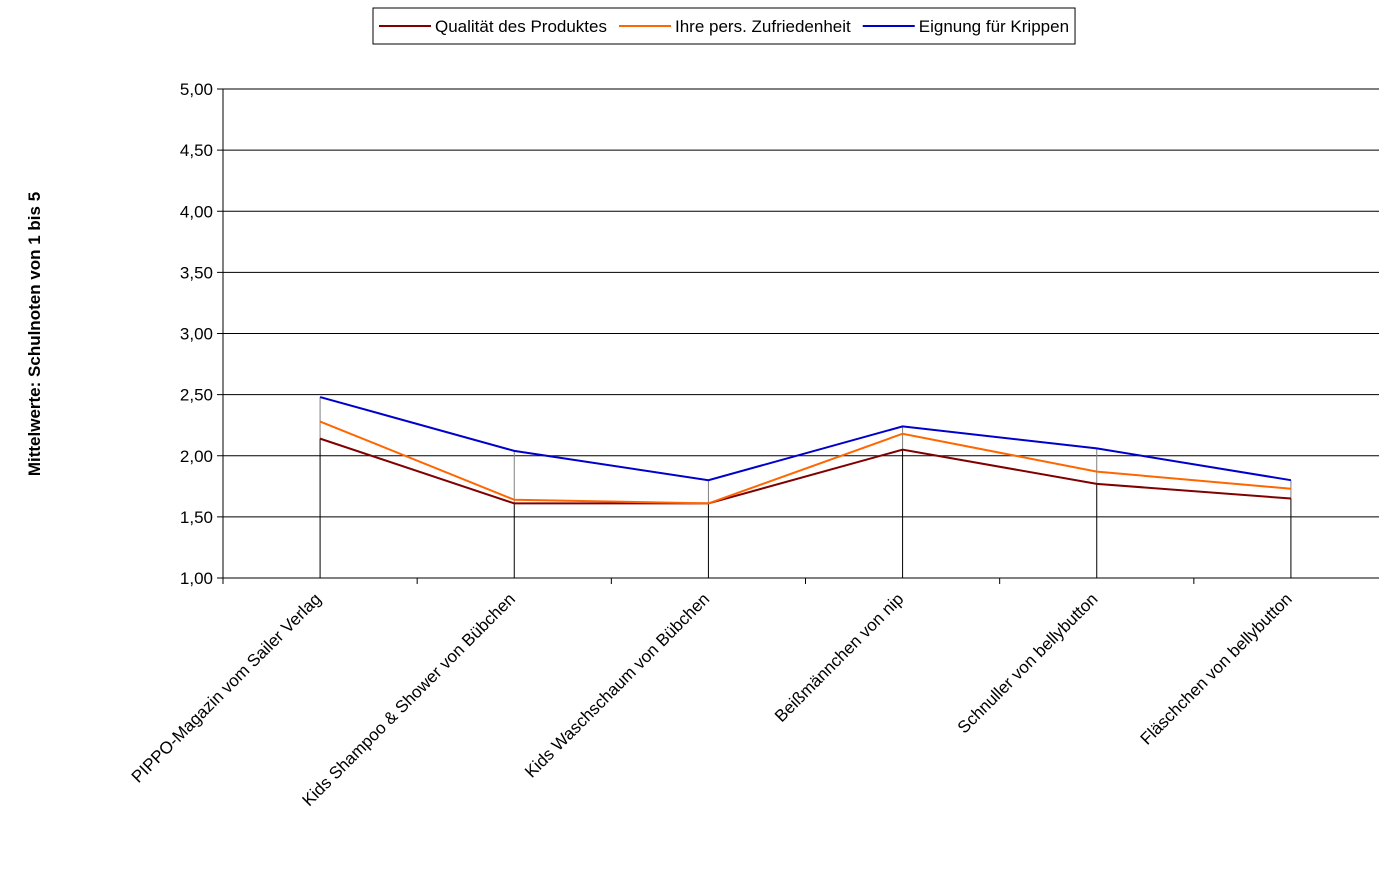  Describe the element at coordinates (196, 395) in the screenshot. I see `y-tick-label: 2,50` at that location.